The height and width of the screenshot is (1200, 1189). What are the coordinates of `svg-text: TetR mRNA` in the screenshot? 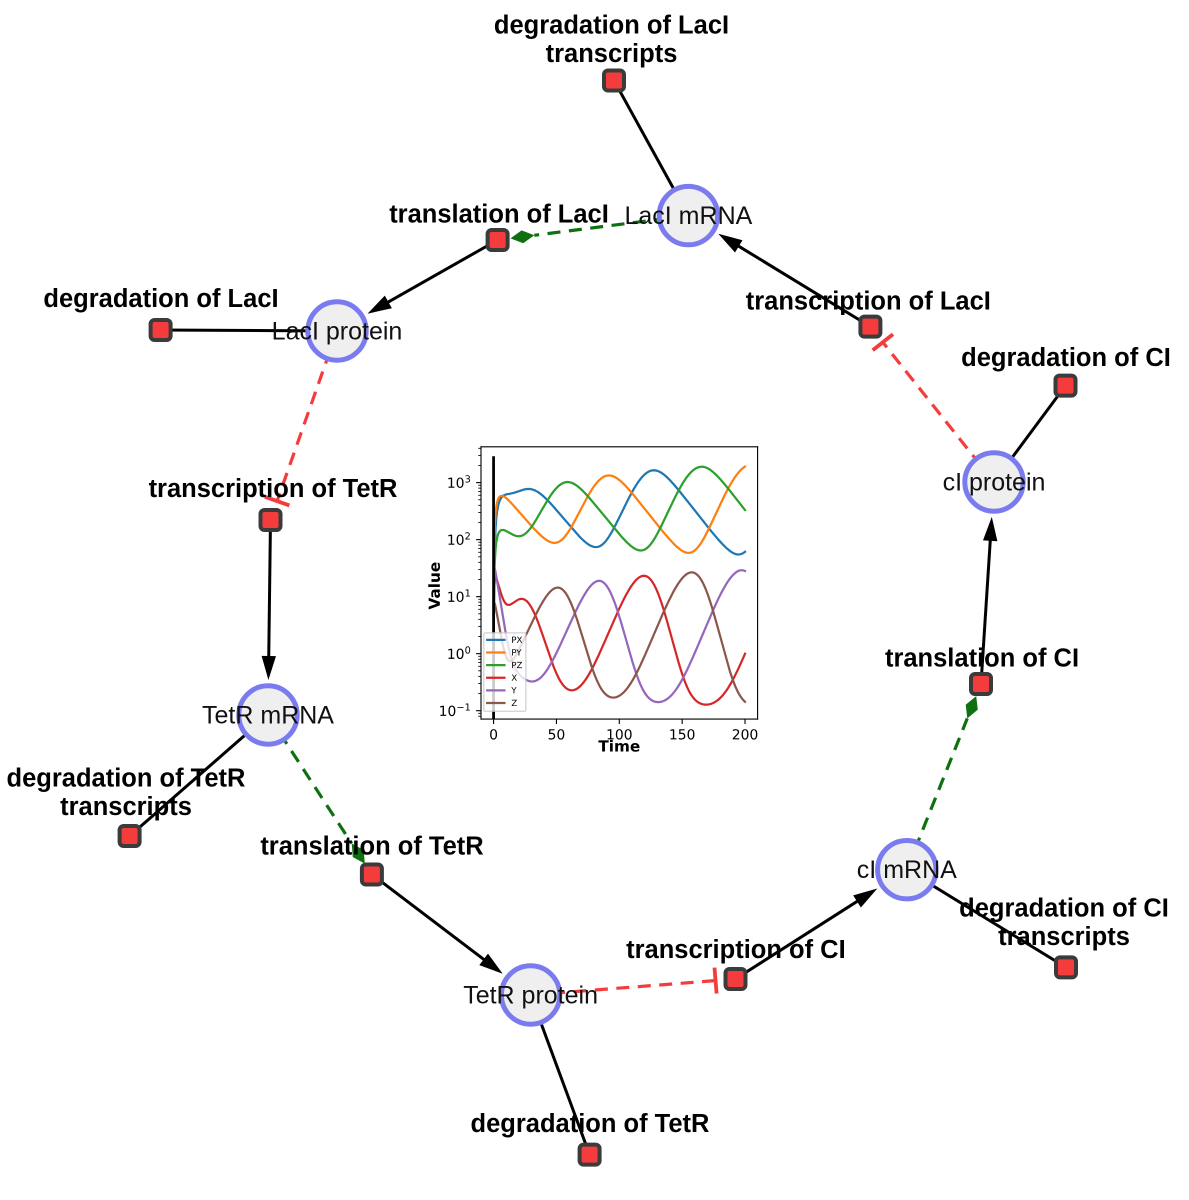 It's located at (268, 716).